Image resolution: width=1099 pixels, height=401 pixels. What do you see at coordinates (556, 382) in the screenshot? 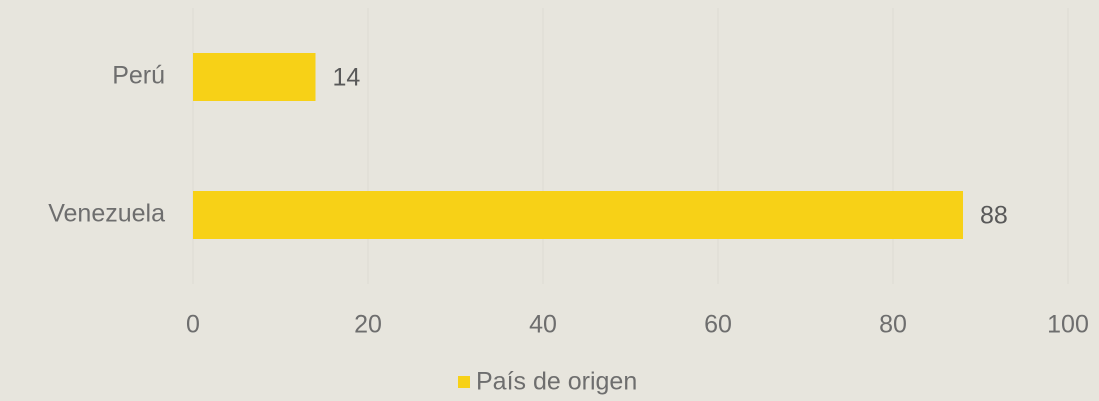
I see `legend-label: País de origen` at bounding box center [556, 382].